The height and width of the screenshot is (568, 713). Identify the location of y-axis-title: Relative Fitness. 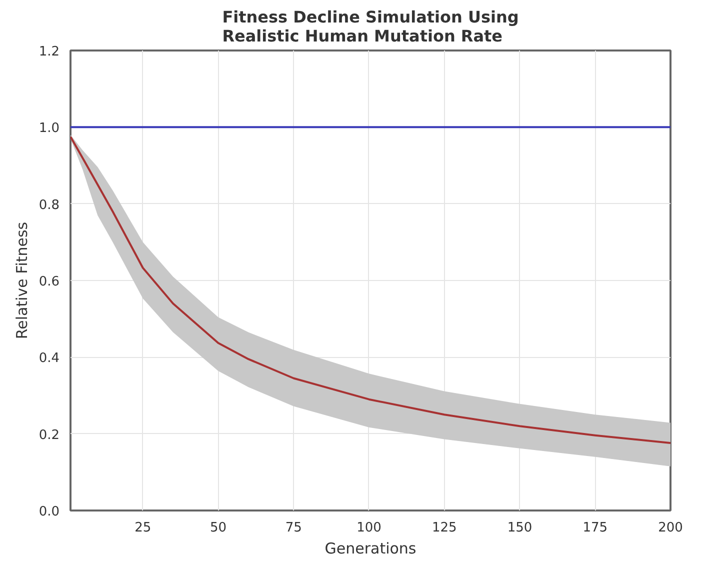
(21, 281).